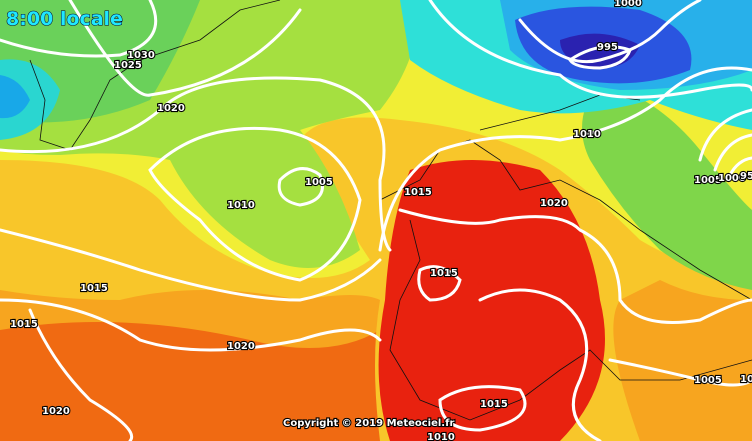 This screenshot has height=441, width=752. What do you see at coordinates (607, 47) in the screenshot?
I see `isobar-label: 995` at bounding box center [607, 47].